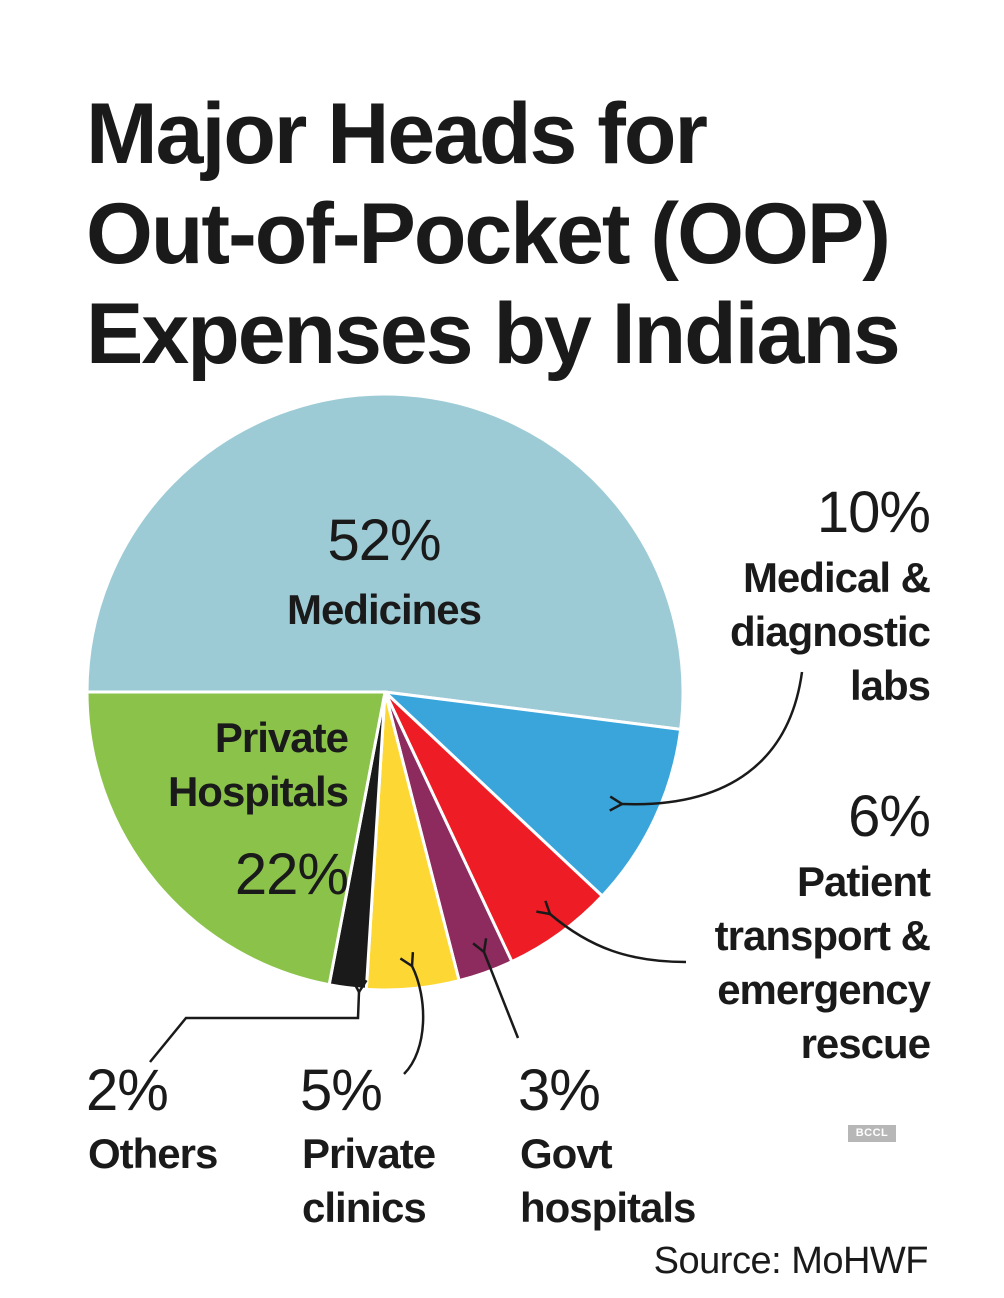 The image size is (1004, 1298). Describe the element at coordinates (533, 794) in the screenshot. I see `pie-slice-labs` at that location.